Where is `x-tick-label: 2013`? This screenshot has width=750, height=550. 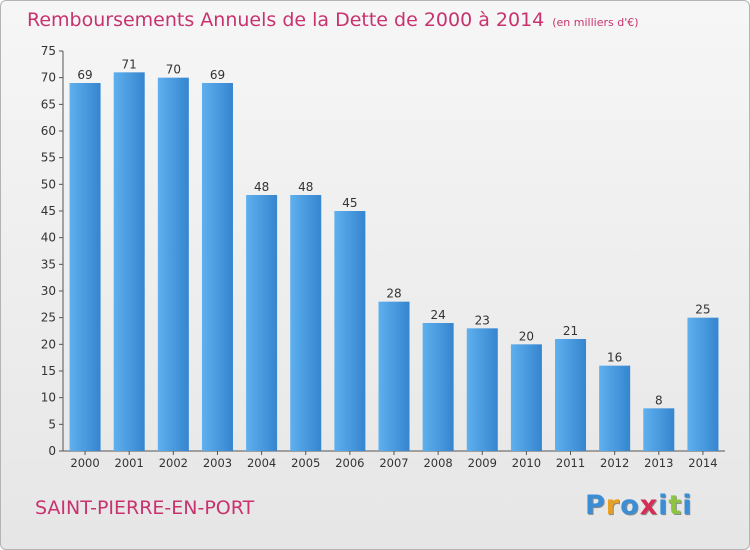 x-tick-label: 2013 is located at coordinates (658, 463).